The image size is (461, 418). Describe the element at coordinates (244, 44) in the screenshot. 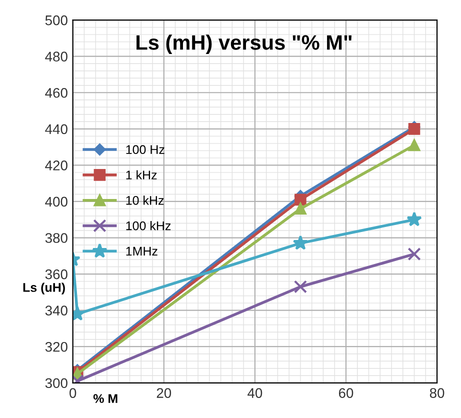

I see `text: Ls (mH) versus "% M"` at that location.